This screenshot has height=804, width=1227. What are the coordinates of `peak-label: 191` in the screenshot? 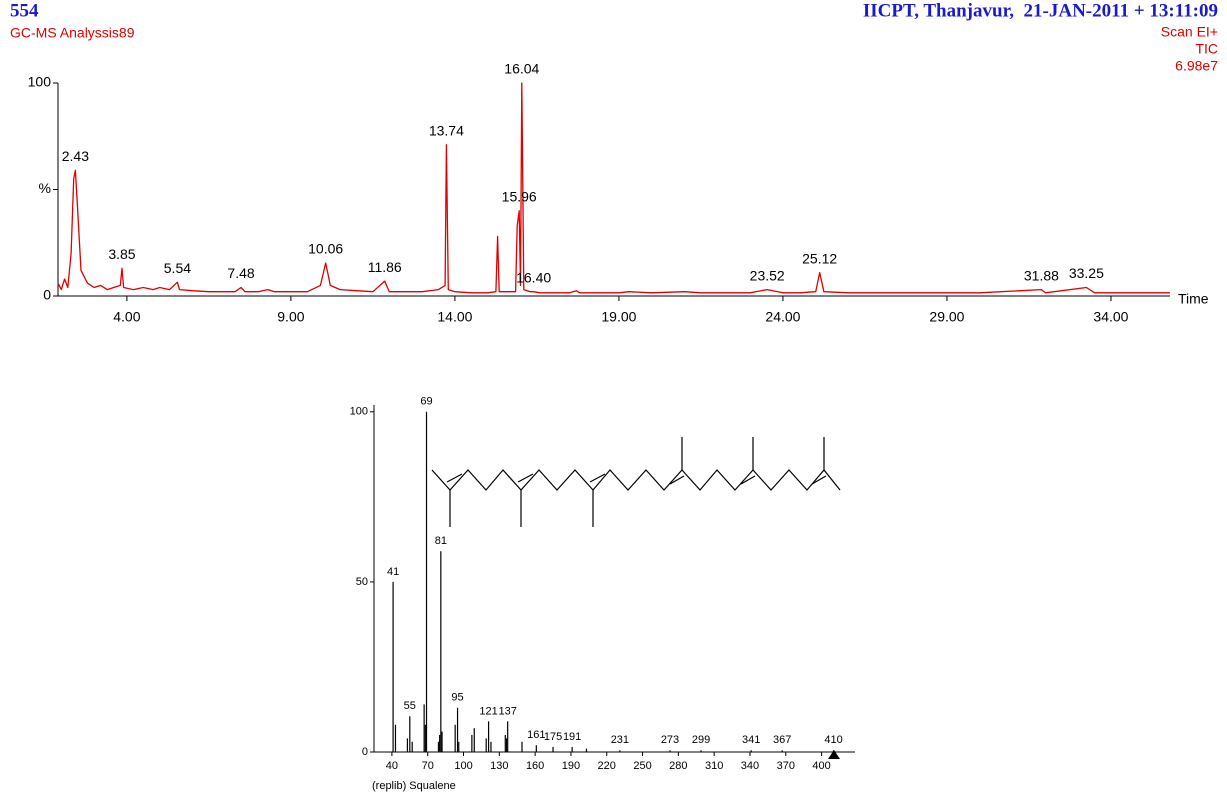 It's located at (572, 737).